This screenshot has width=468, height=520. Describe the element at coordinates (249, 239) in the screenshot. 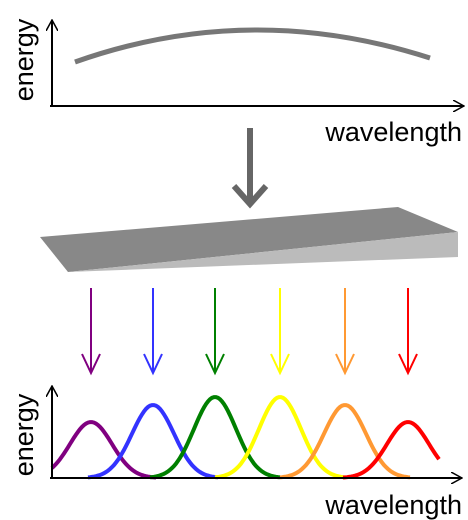

I see `filter-wedge` at that location.